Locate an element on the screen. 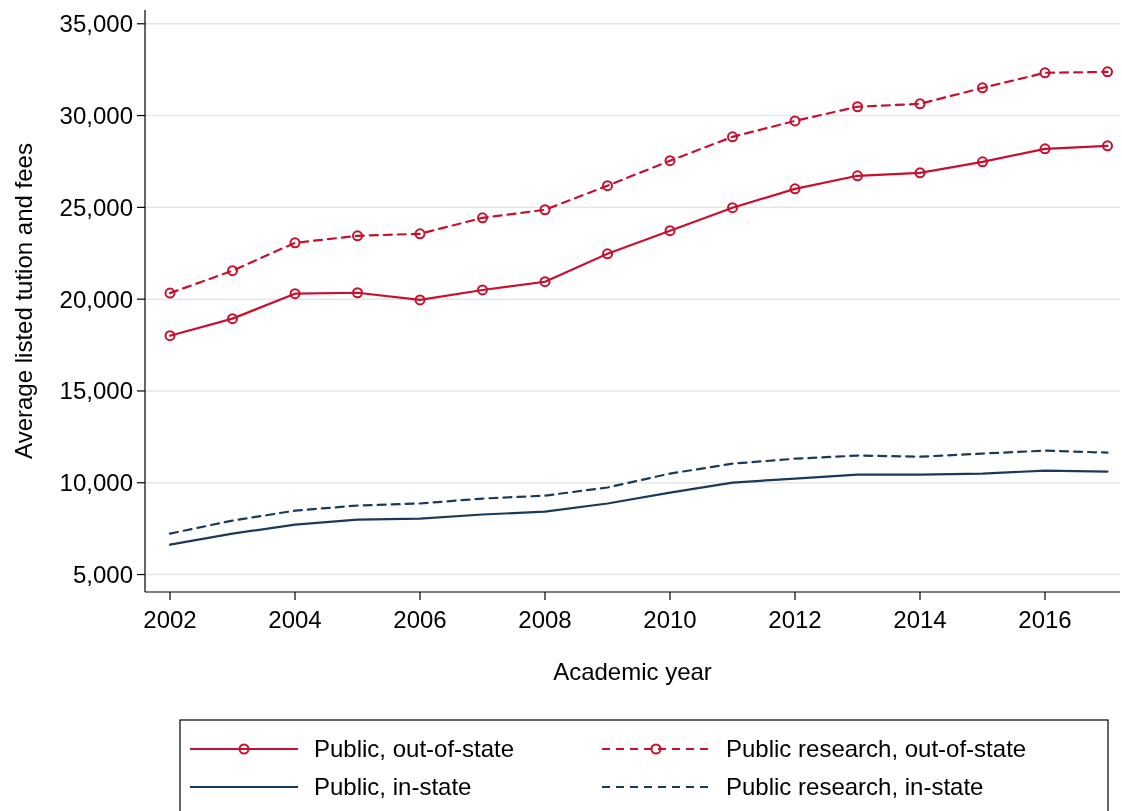 The width and height of the screenshot is (1122, 811). x-tick-label: 2008 is located at coordinates (545, 619).